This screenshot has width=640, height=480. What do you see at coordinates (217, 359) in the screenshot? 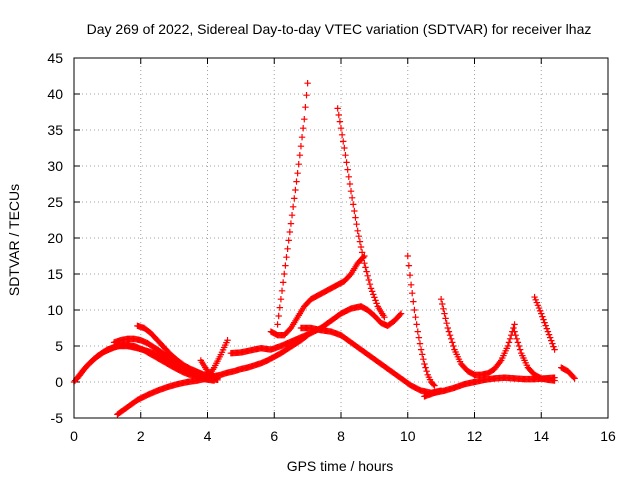
I see `series-arc-g` at bounding box center [217, 359].